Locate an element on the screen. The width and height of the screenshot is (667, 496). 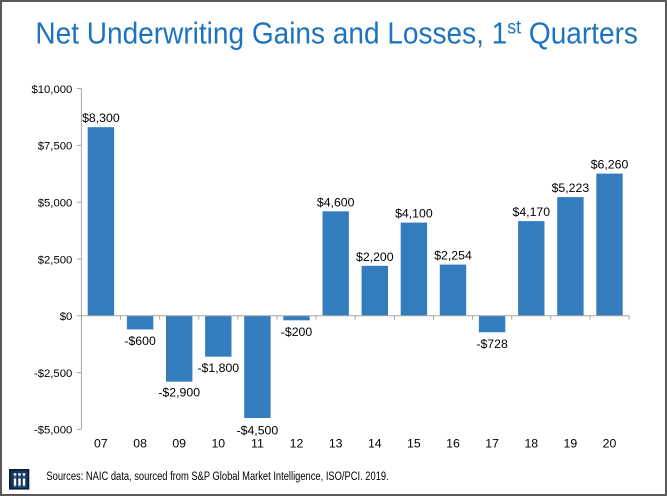
svg-text: -$200 is located at coordinates (297, 332).